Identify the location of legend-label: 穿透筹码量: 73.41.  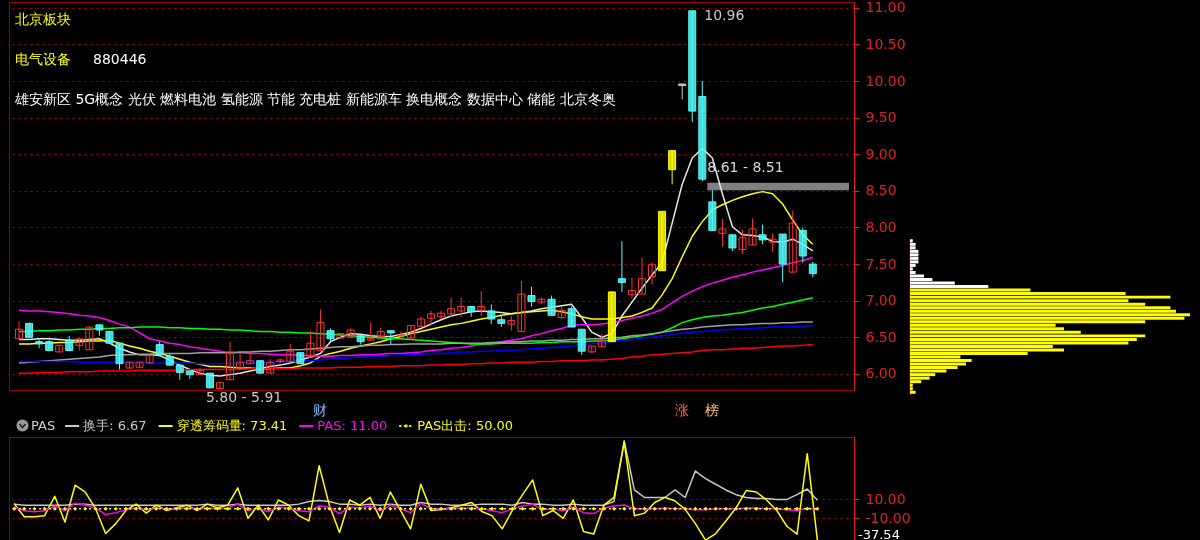
(232, 425).